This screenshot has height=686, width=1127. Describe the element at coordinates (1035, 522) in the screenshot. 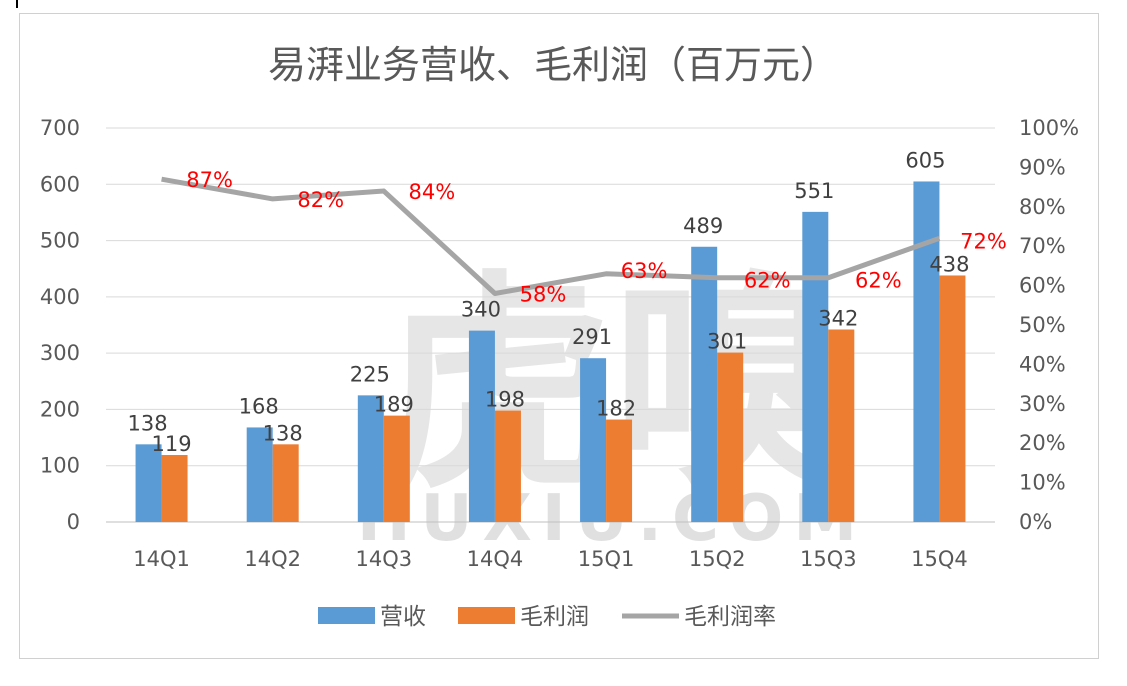

I see `right-tick-label: 0%` at that location.